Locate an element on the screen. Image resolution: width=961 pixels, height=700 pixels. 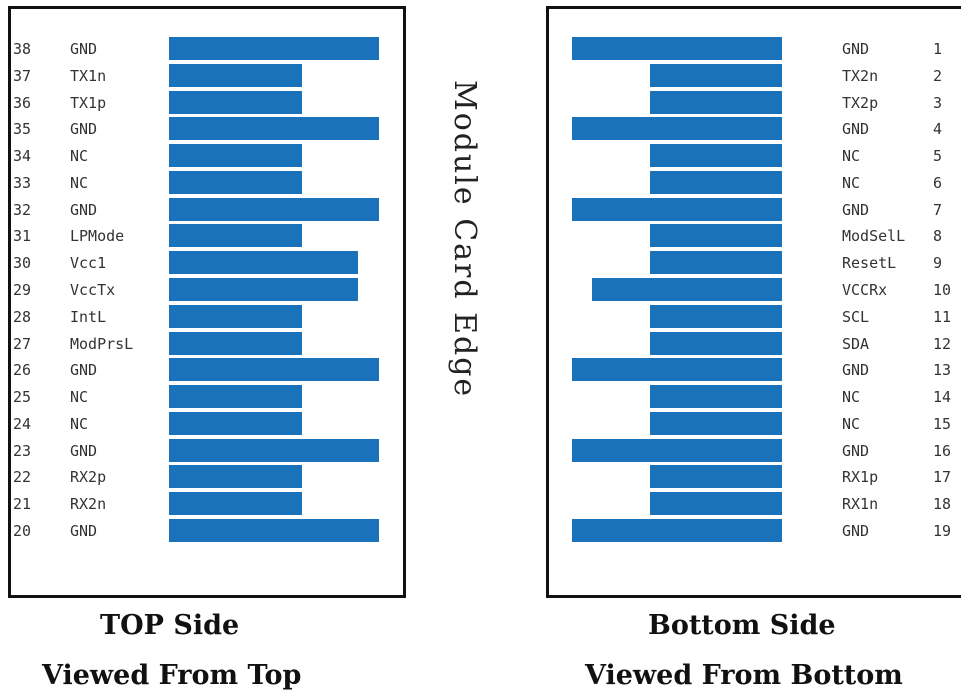
pin-row: 34 NC is located at coordinates (207, 157).